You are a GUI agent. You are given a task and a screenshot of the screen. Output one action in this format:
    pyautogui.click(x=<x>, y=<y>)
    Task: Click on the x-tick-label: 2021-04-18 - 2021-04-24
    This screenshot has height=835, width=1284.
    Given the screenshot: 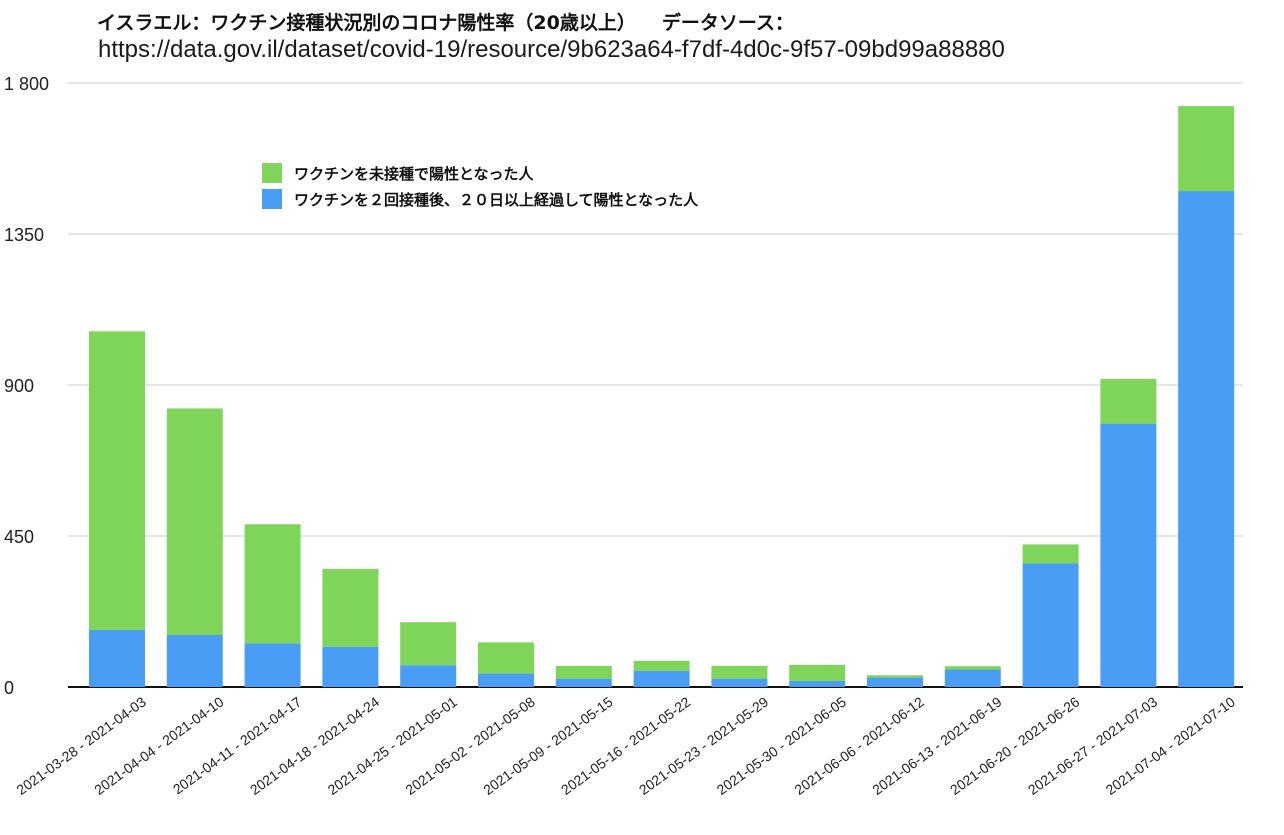 What is the action you would take?
    pyautogui.click(x=315, y=745)
    